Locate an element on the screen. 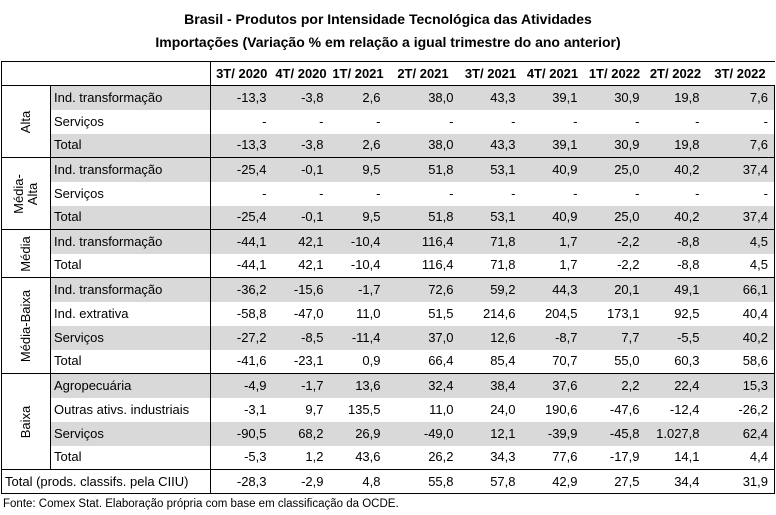  value-cell: -39,9 is located at coordinates (552, 433).